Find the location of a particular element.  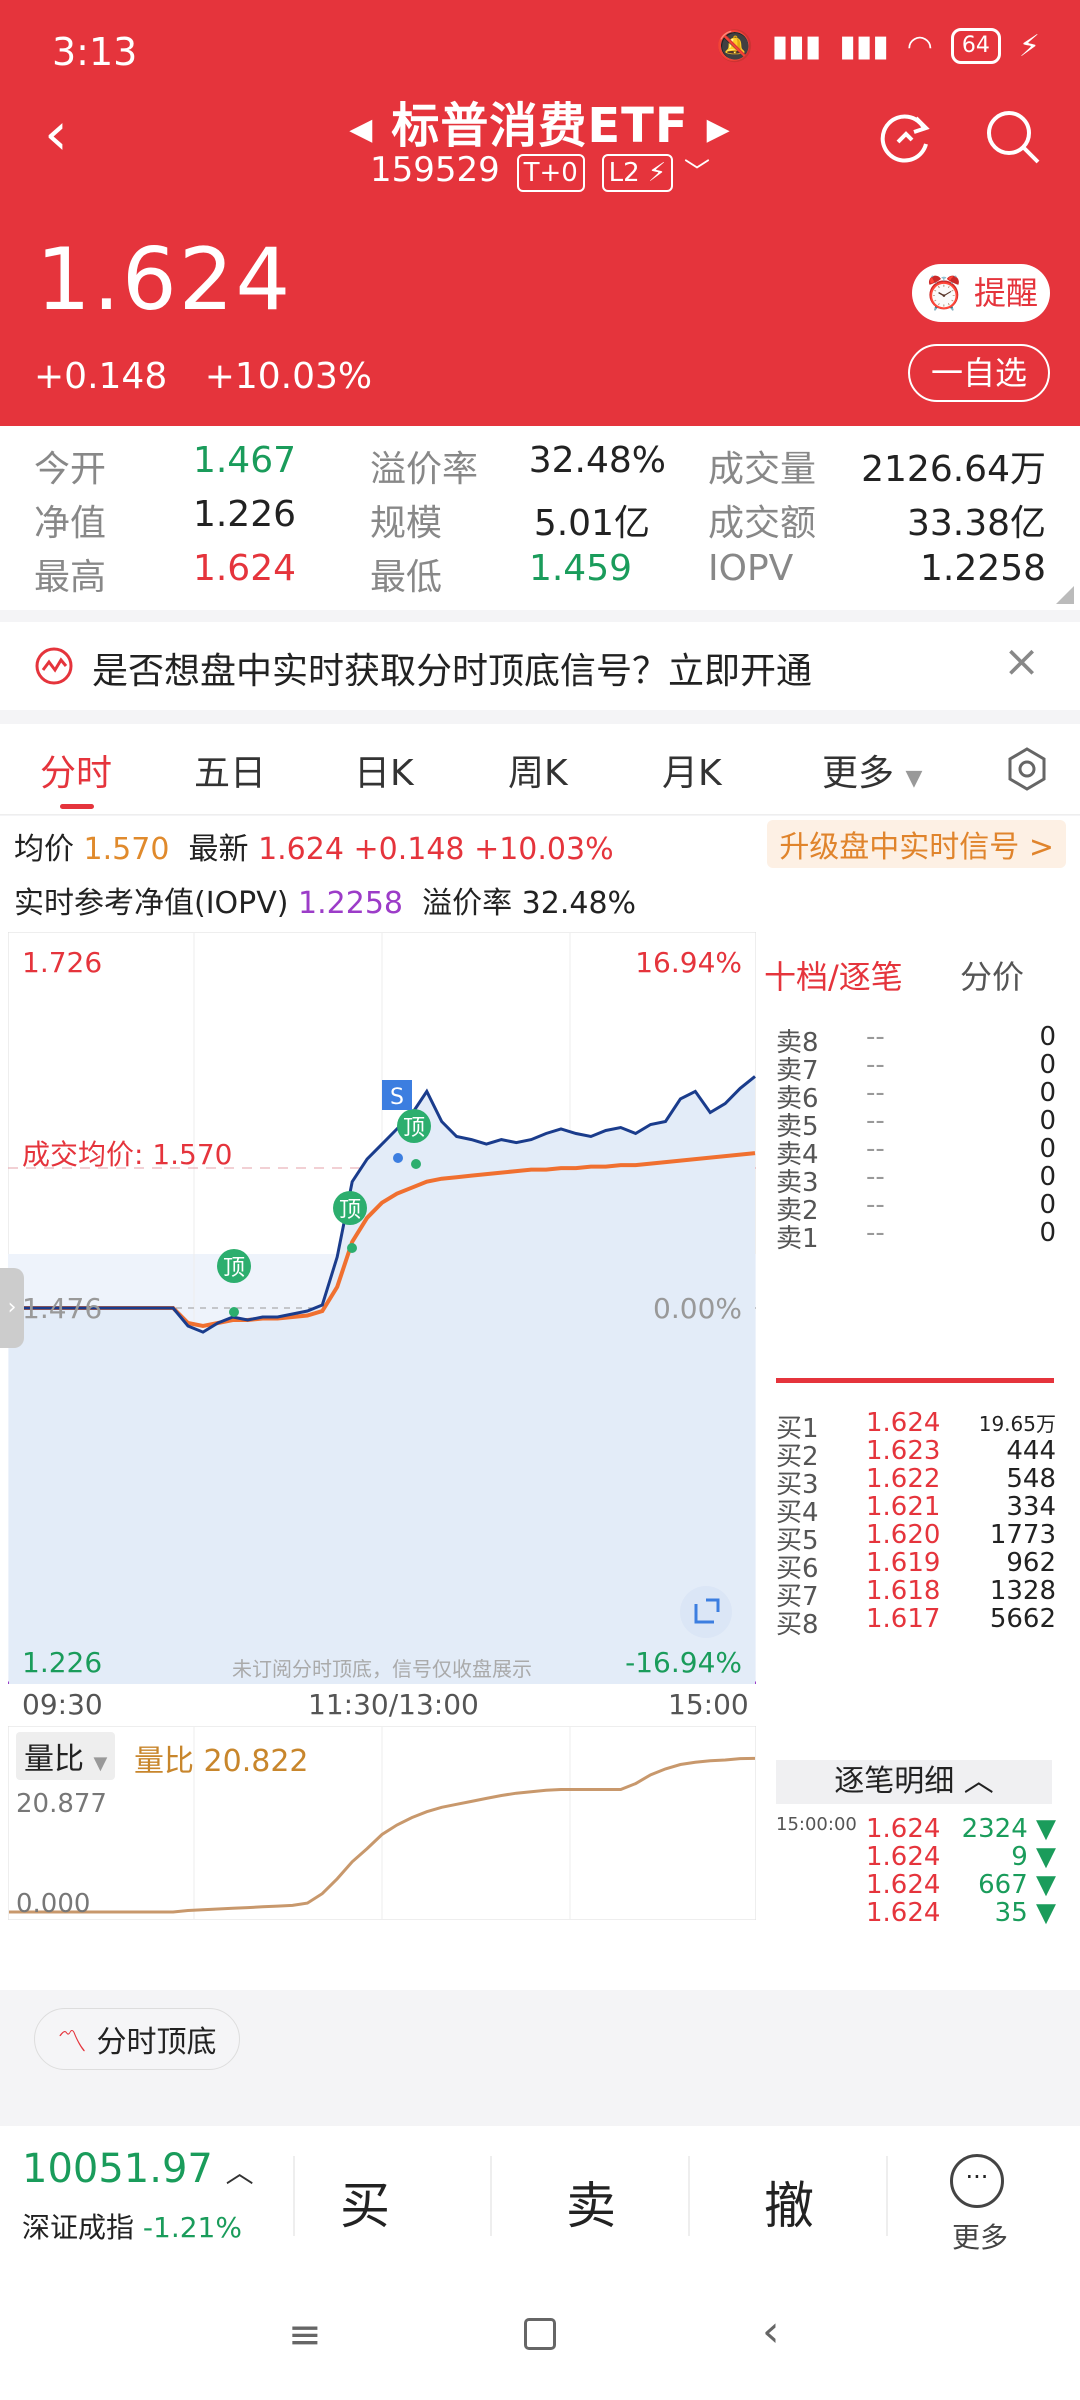

more-icon: ··· is located at coordinates (977, 2181).